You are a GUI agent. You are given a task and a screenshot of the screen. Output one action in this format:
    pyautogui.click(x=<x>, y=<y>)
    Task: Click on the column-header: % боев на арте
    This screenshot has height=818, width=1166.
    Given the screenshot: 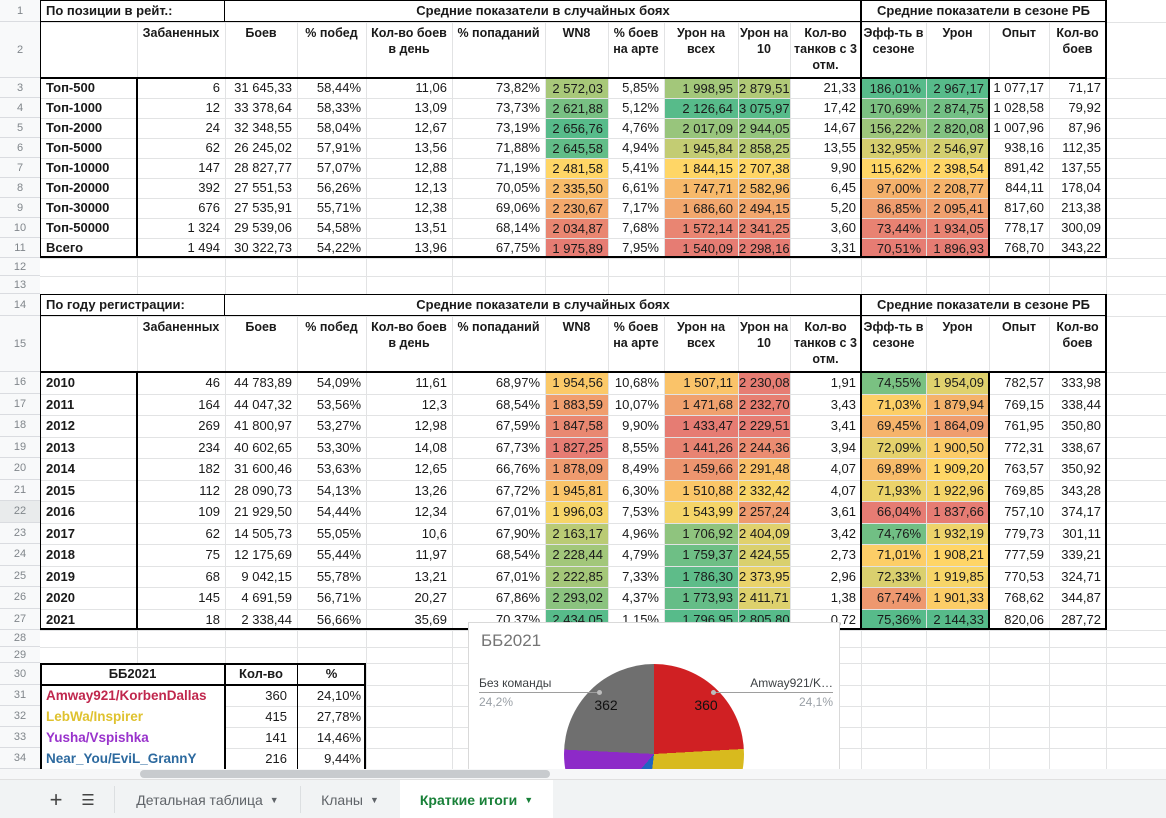 What is the action you would take?
    pyautogui.click(x=636, y=335)
    